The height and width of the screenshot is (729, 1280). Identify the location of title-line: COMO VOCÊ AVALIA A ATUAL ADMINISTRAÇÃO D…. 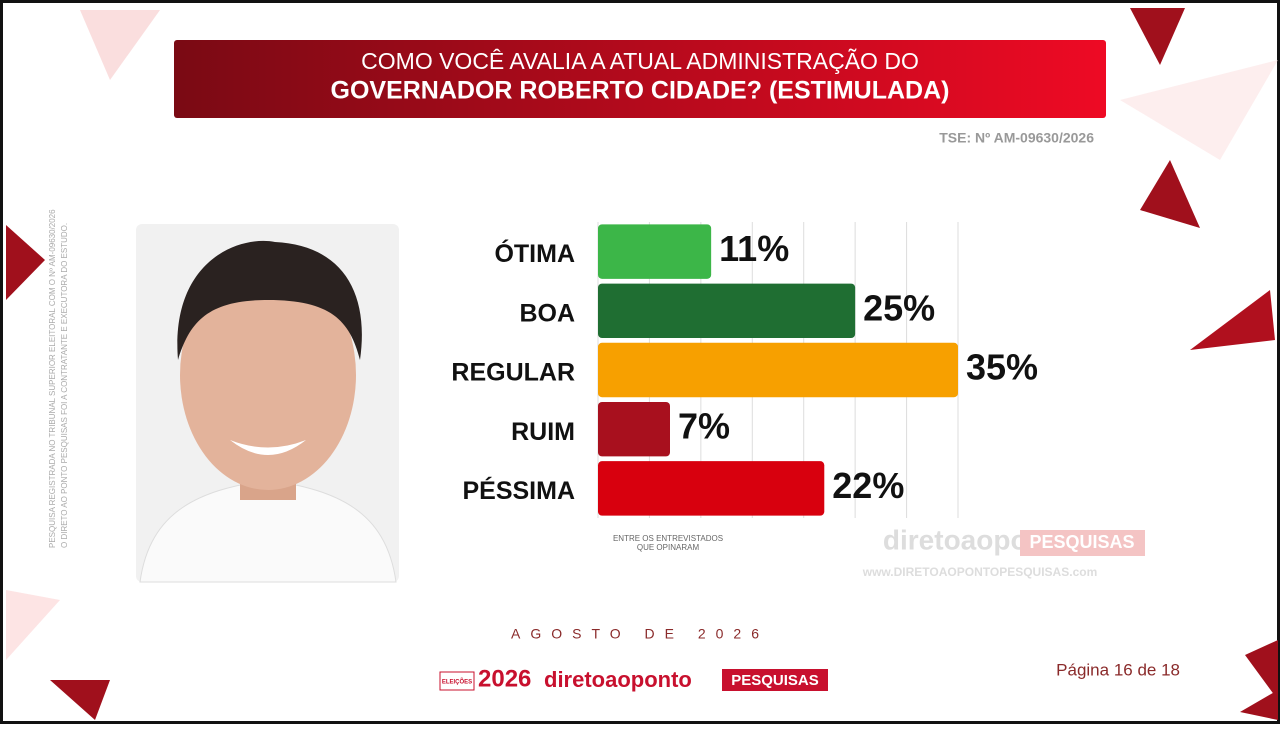
(640, 61).